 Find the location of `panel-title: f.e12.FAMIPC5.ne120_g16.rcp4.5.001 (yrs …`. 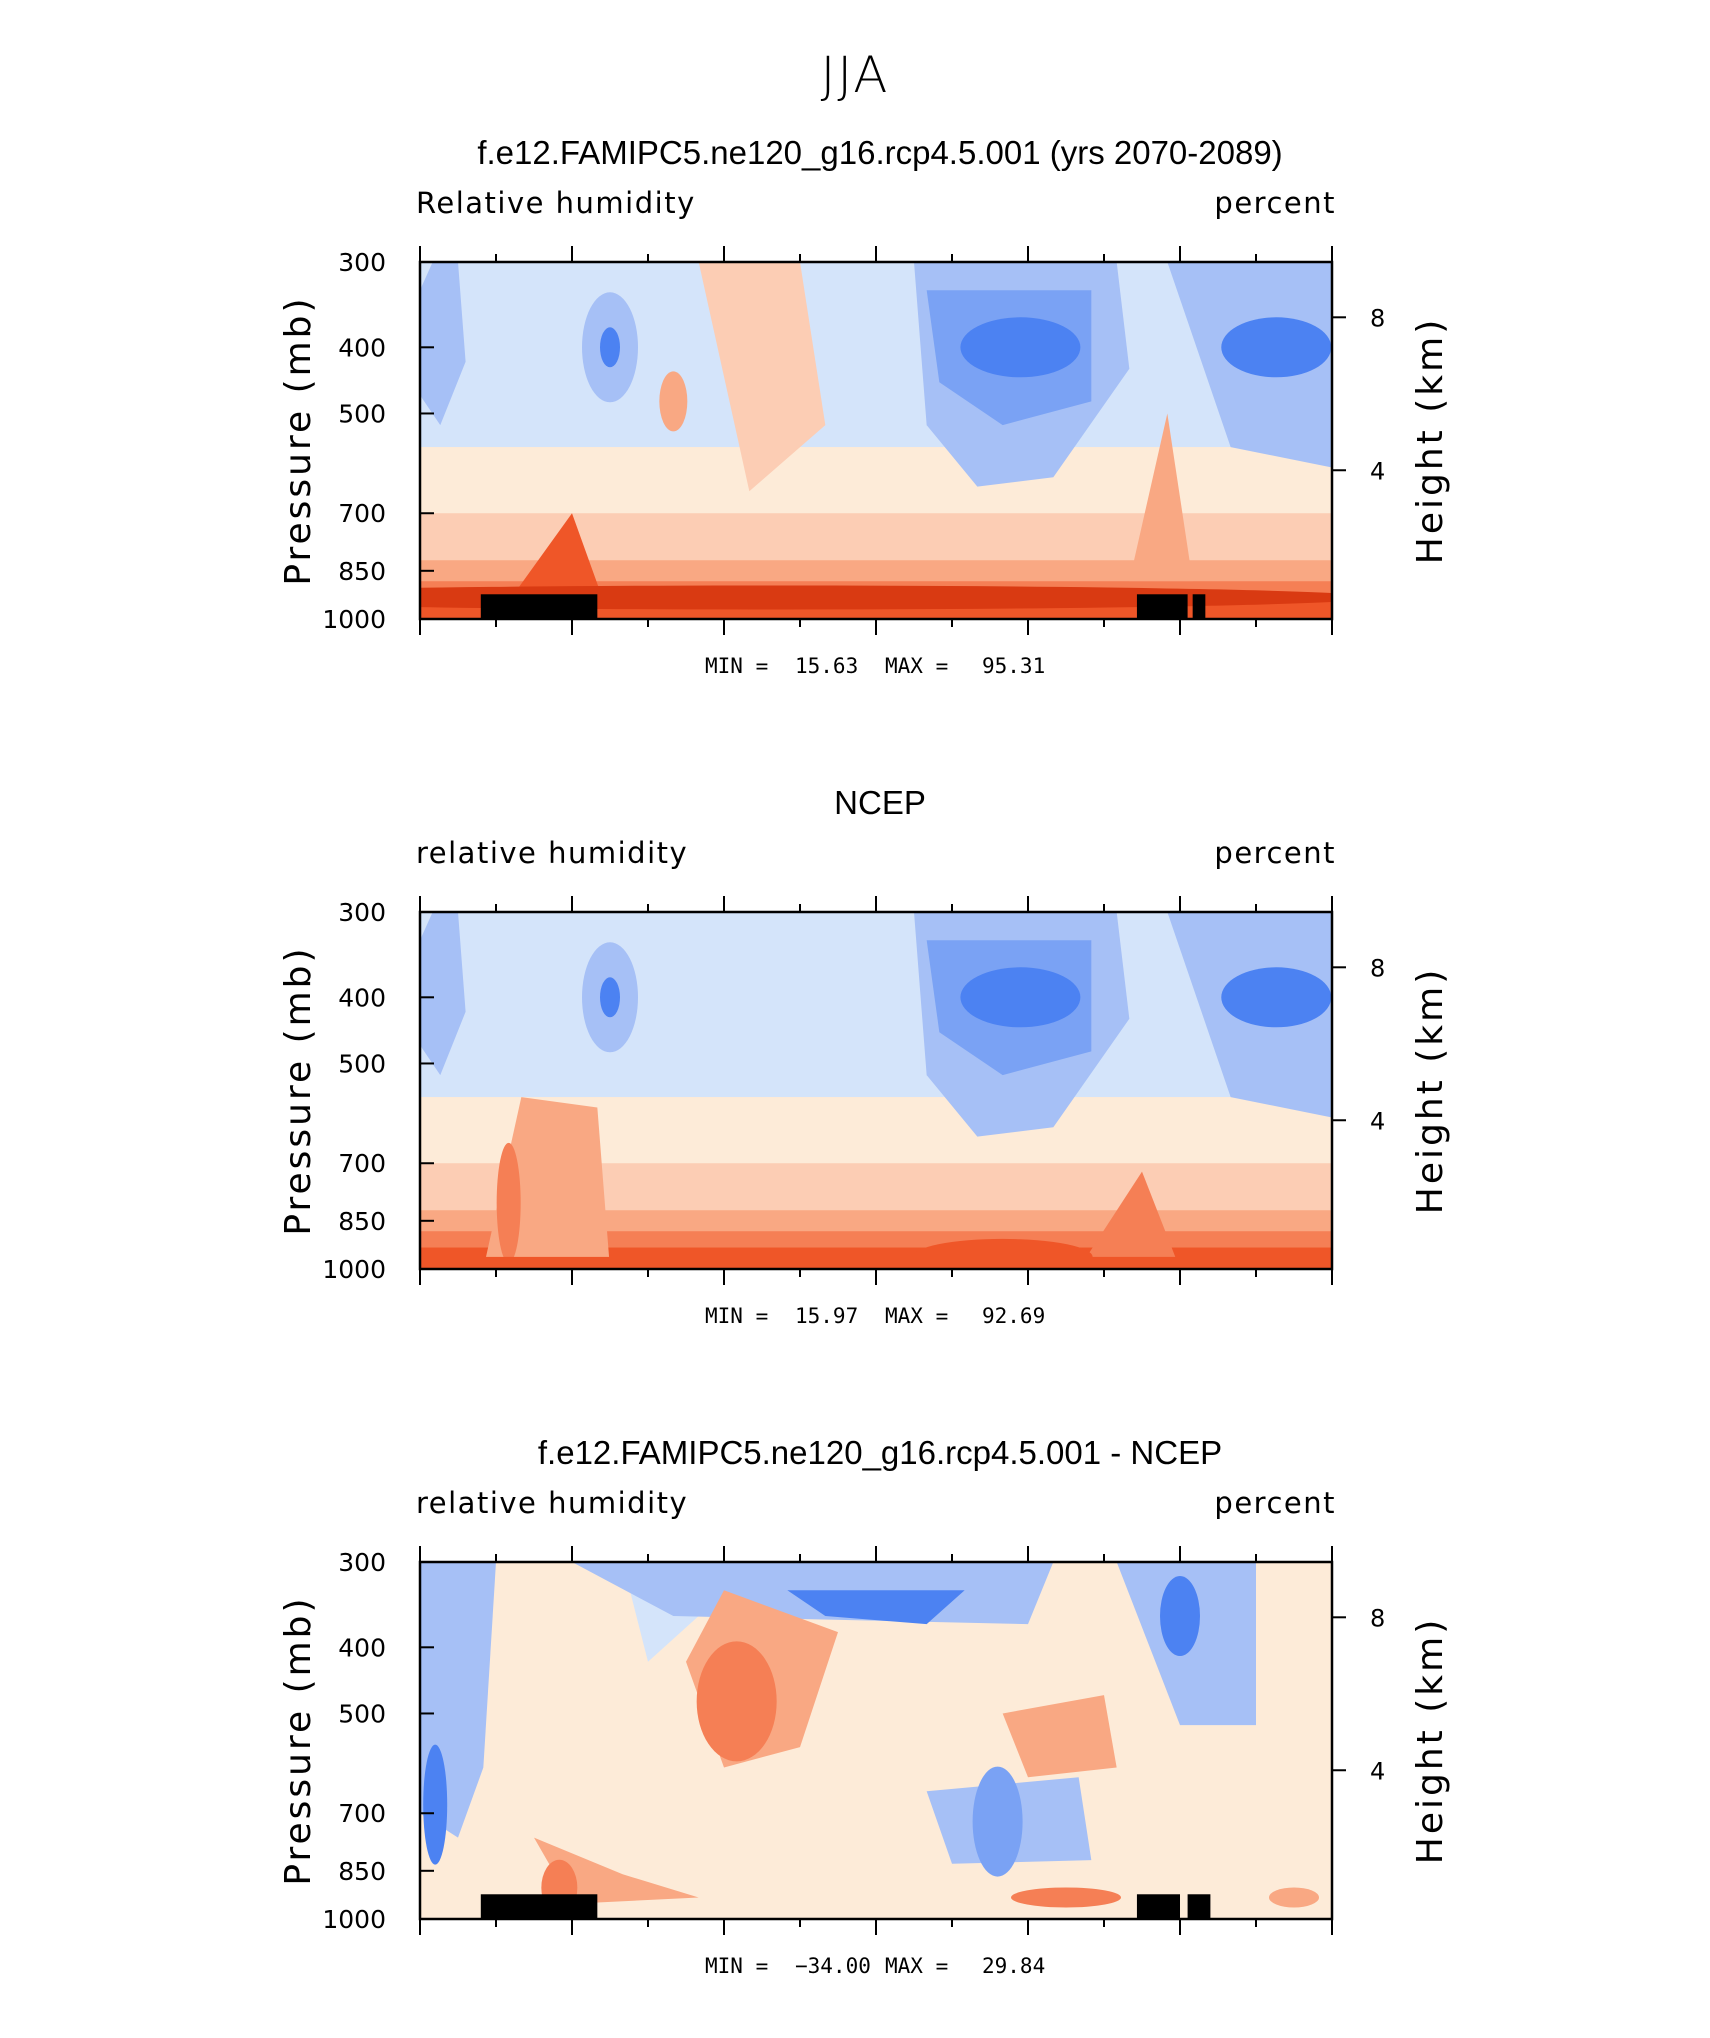

panel-title: f.e12.FAMIPC5.ne120_g16.rcp4.5.001 (yrs … is located at coordinates (880, 152).